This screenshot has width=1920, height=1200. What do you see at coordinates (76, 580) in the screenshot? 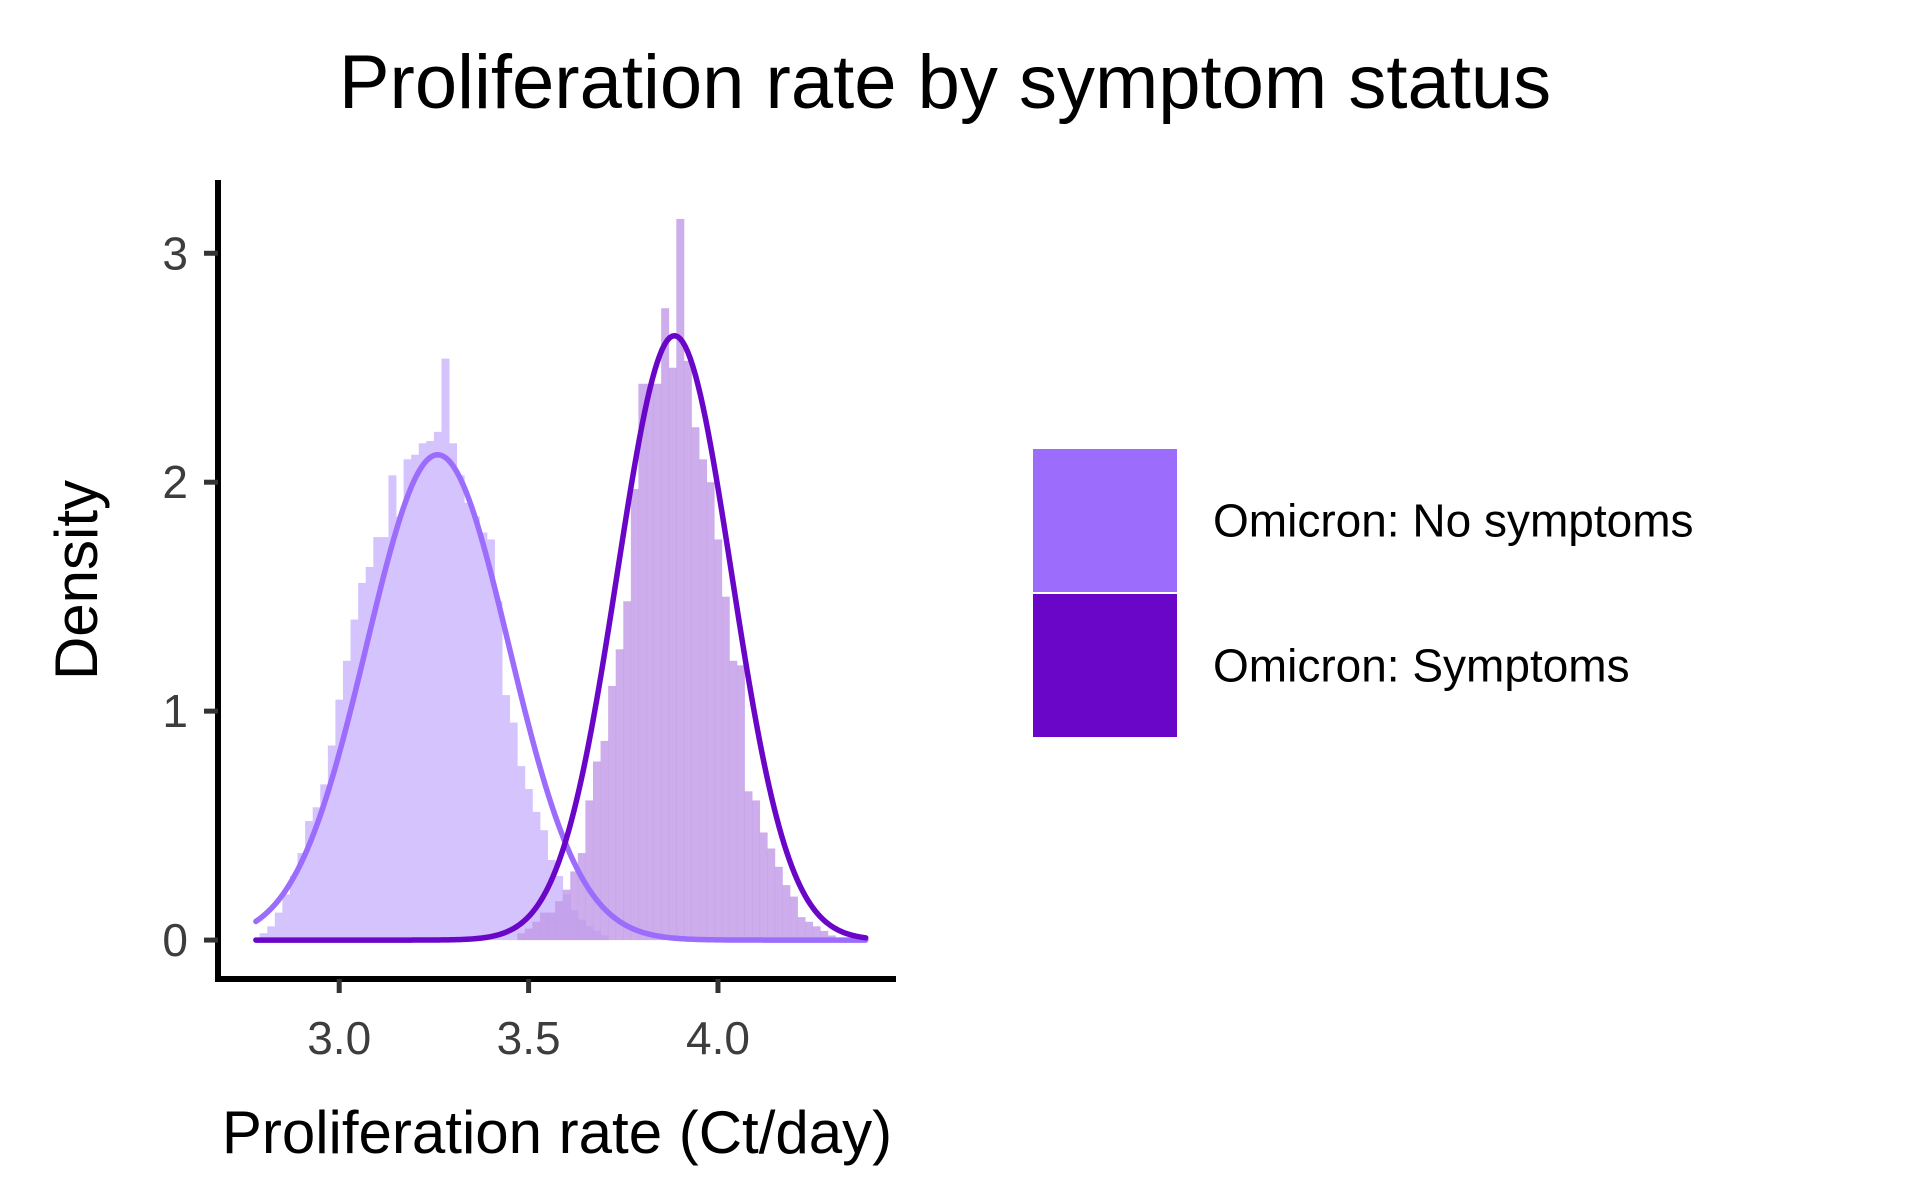
I see `y-axis-title: Density` at bounding box center [76, 580].